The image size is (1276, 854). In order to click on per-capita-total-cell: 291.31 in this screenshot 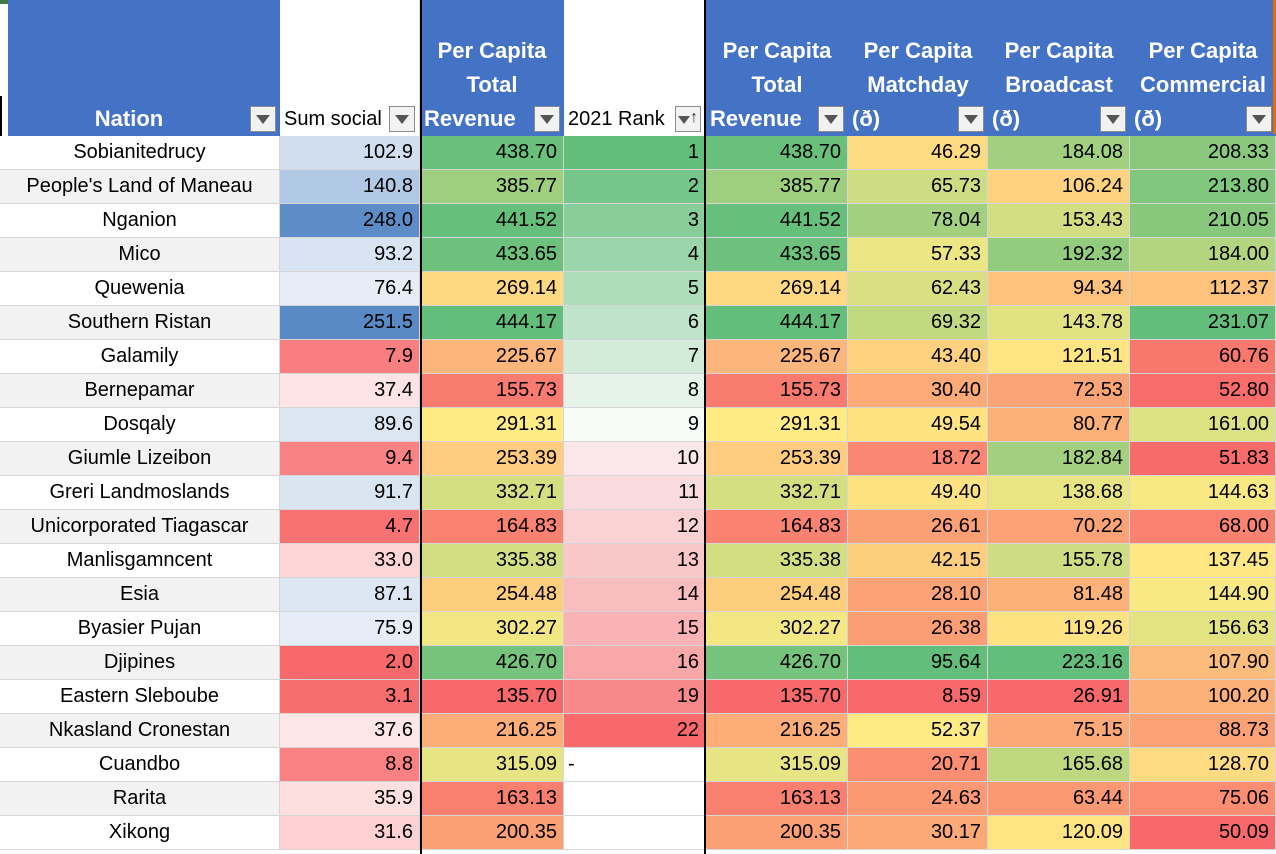, I will do `click(492, 425)`.